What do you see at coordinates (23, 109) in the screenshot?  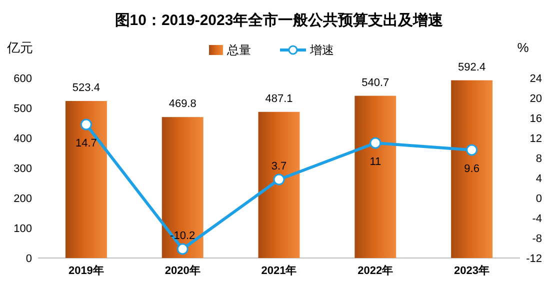 I see `y-tick-label: 500` at bounding box center [23, 109].